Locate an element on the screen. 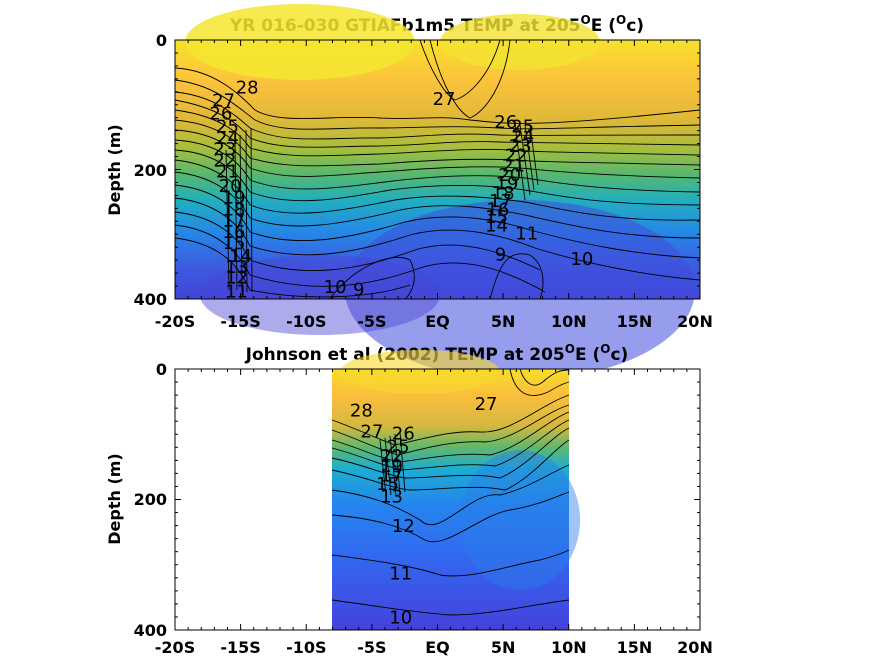 This screenshot has height=656, width=875. temperature-field is located at coordinates (450, 499).